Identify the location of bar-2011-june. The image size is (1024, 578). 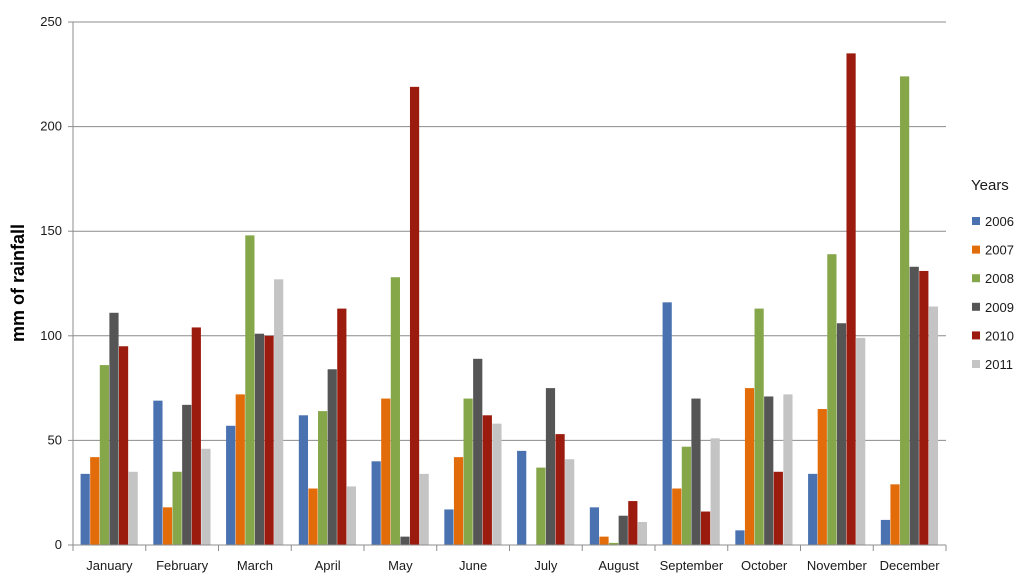
(497, 484).